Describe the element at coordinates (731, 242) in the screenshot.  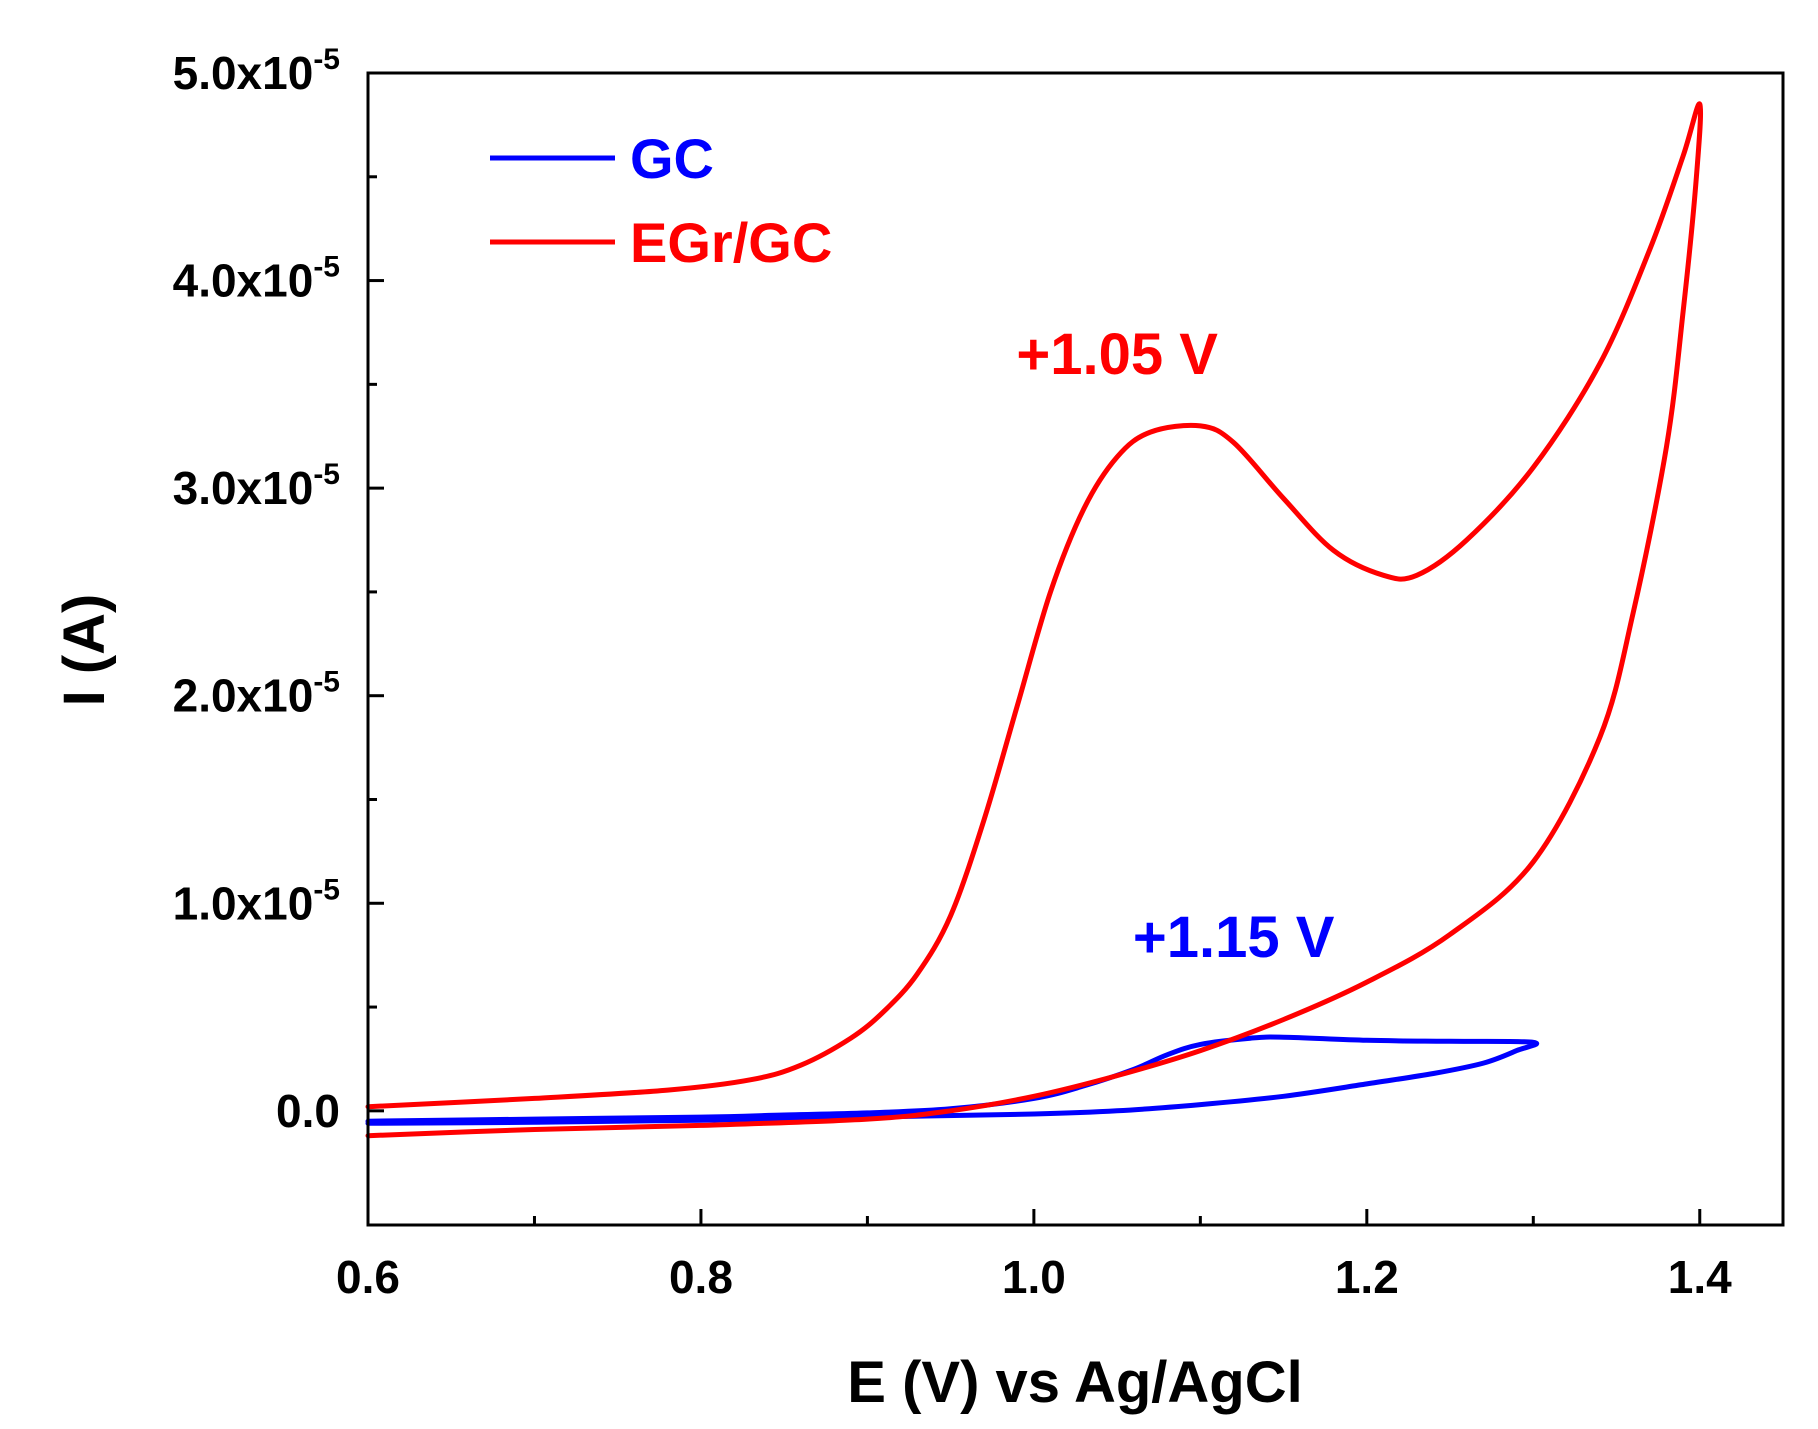
I see `legend-label-egr-gc: EGr/GC` at that location.